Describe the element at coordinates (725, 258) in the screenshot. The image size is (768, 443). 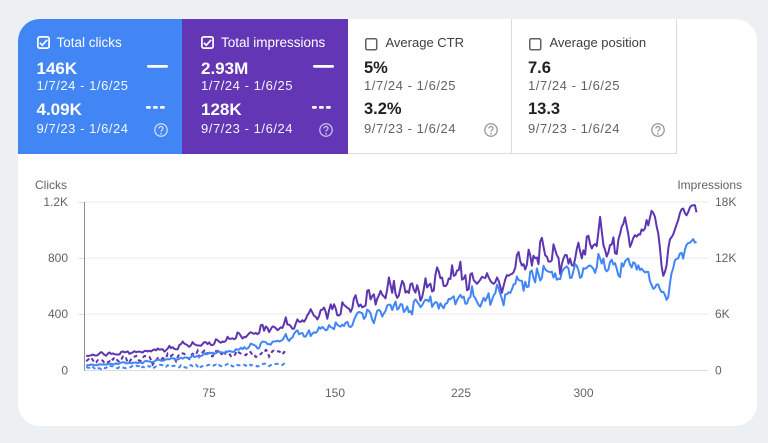
I see `svg-text: 12K` at that location.